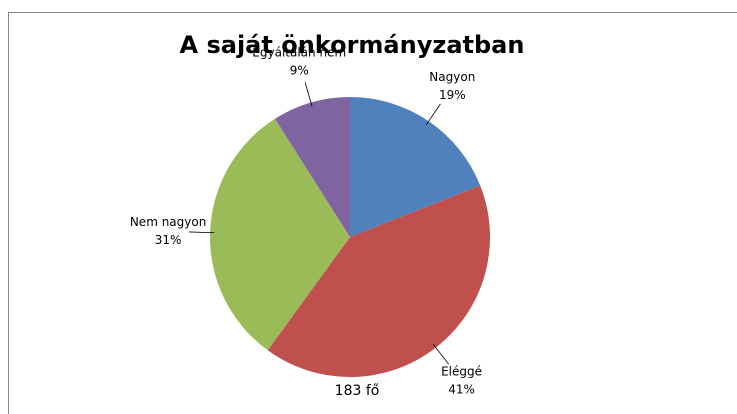 This screenshot has width=737, height=414. Describe the element at coordinates (357, 391) in the screenshot. I see `annotation: 183 fő` at that location.